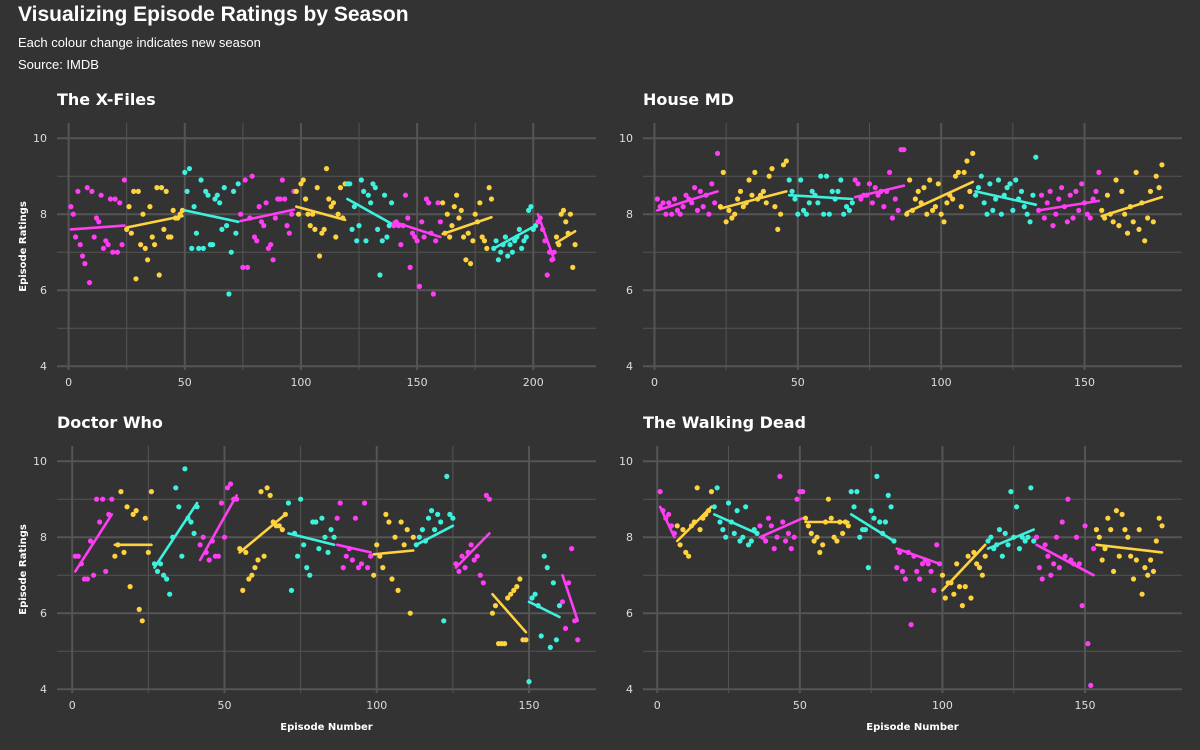  What do you see at coordinates (213, 14) in the screenshot?
I see `chart-title: Visualizing Episode Ratings by Season` at bounding box center [213, 14].